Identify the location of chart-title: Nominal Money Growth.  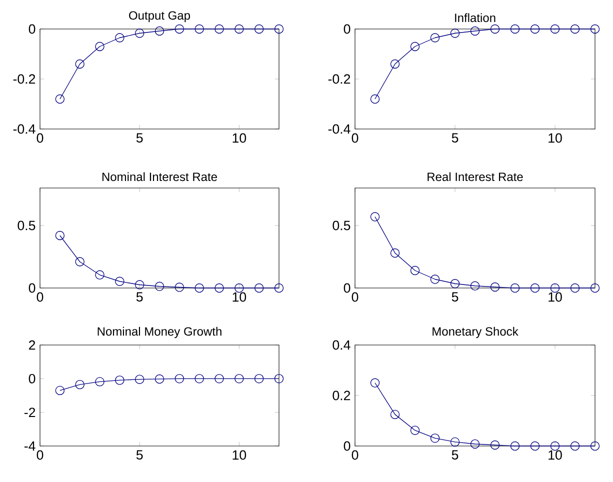
(160, 332).